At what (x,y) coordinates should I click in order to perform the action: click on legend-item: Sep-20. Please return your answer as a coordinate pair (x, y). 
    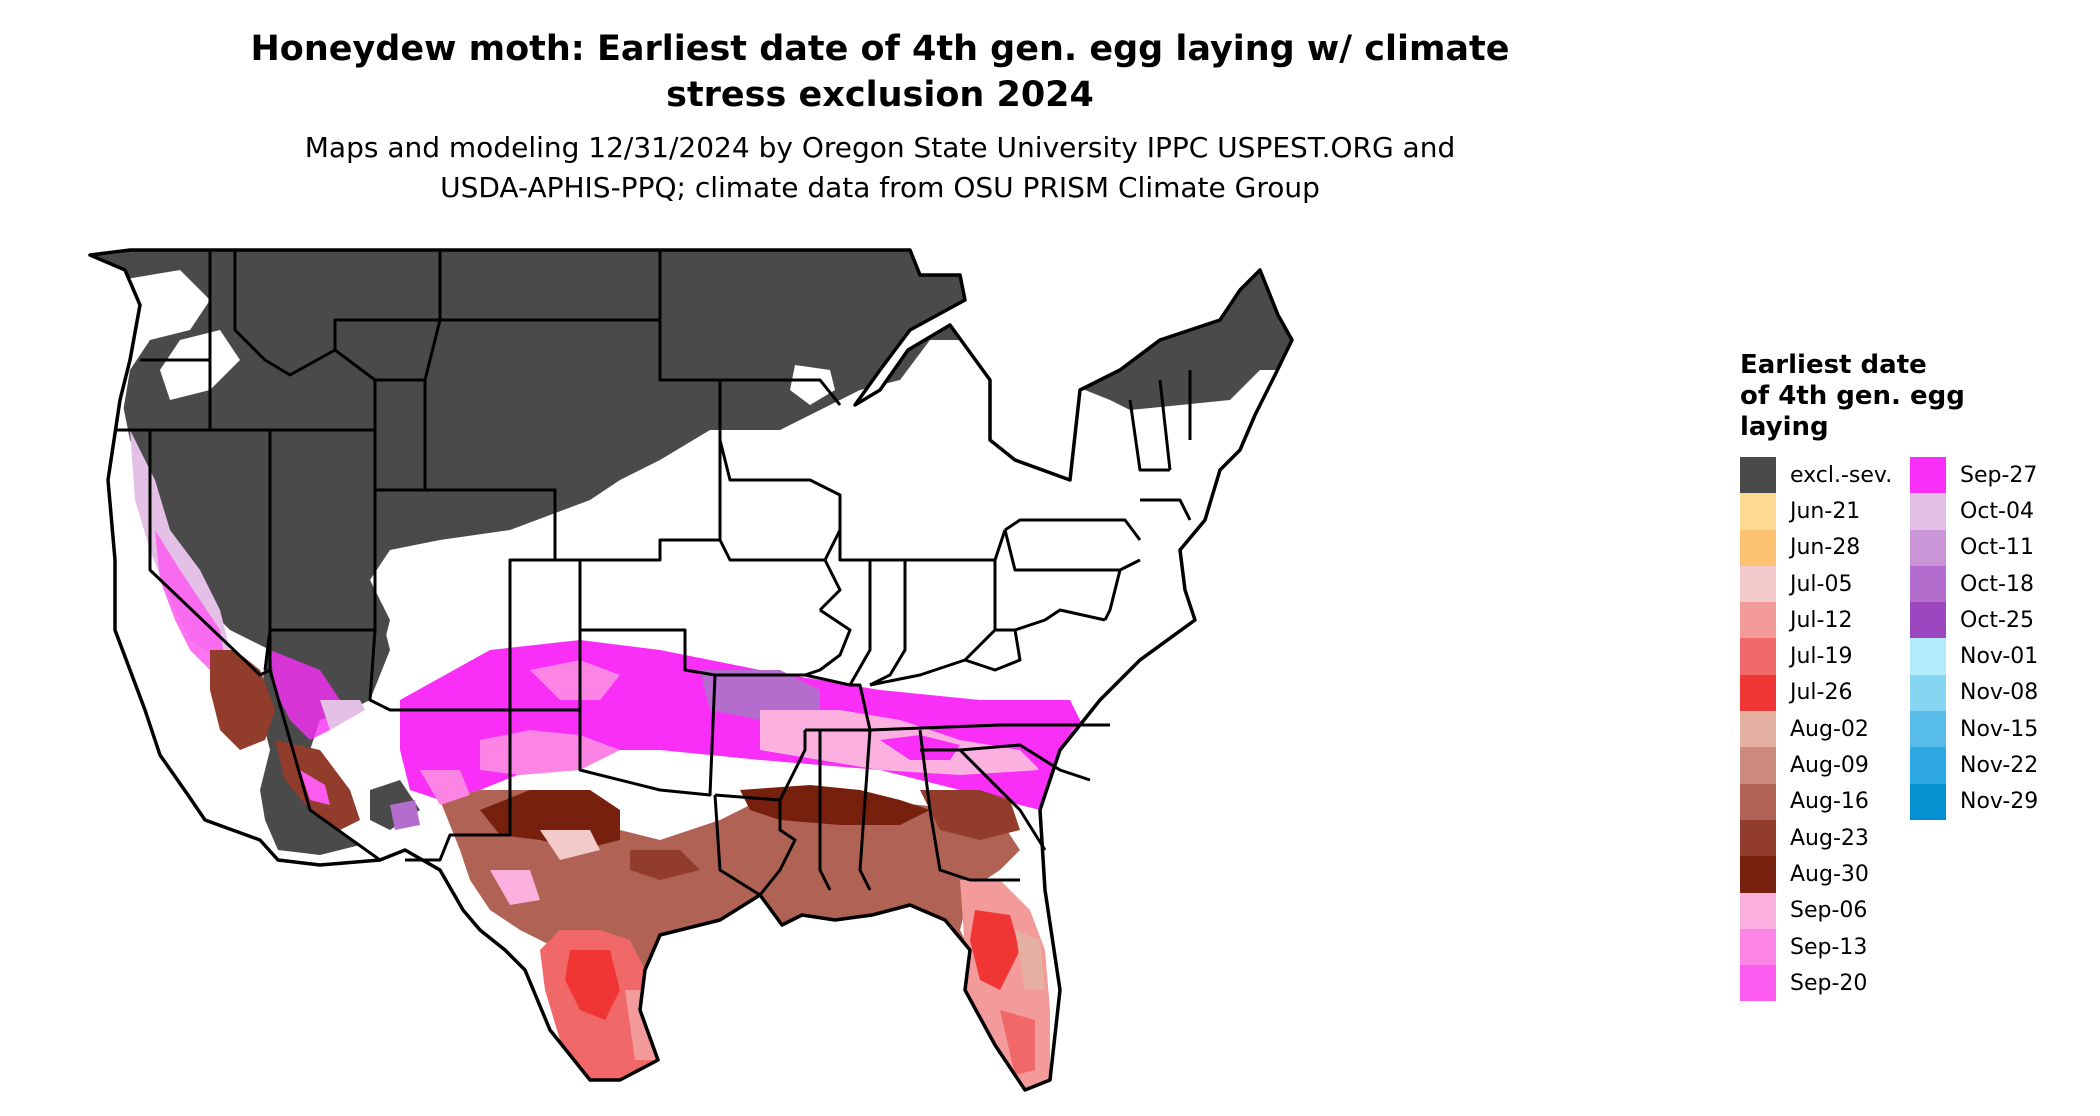
    Looking at the image, I should click on (1825, 983).